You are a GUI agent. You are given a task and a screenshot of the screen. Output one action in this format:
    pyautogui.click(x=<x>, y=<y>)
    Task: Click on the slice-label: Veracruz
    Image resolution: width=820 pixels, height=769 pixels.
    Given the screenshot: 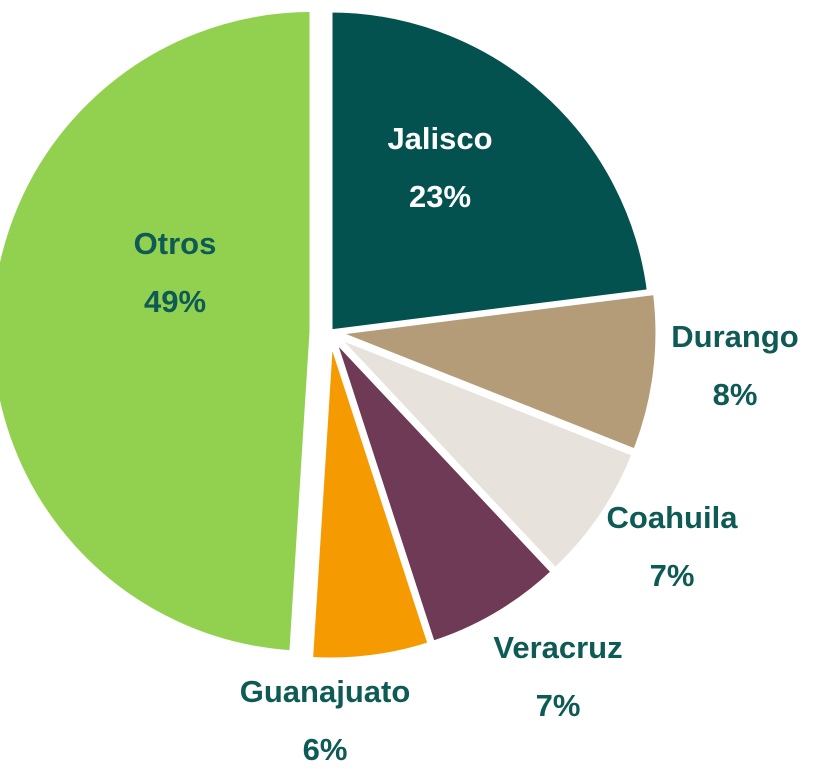 What is the action you would take?
    pyautogui.click(x=557, y=647)
    